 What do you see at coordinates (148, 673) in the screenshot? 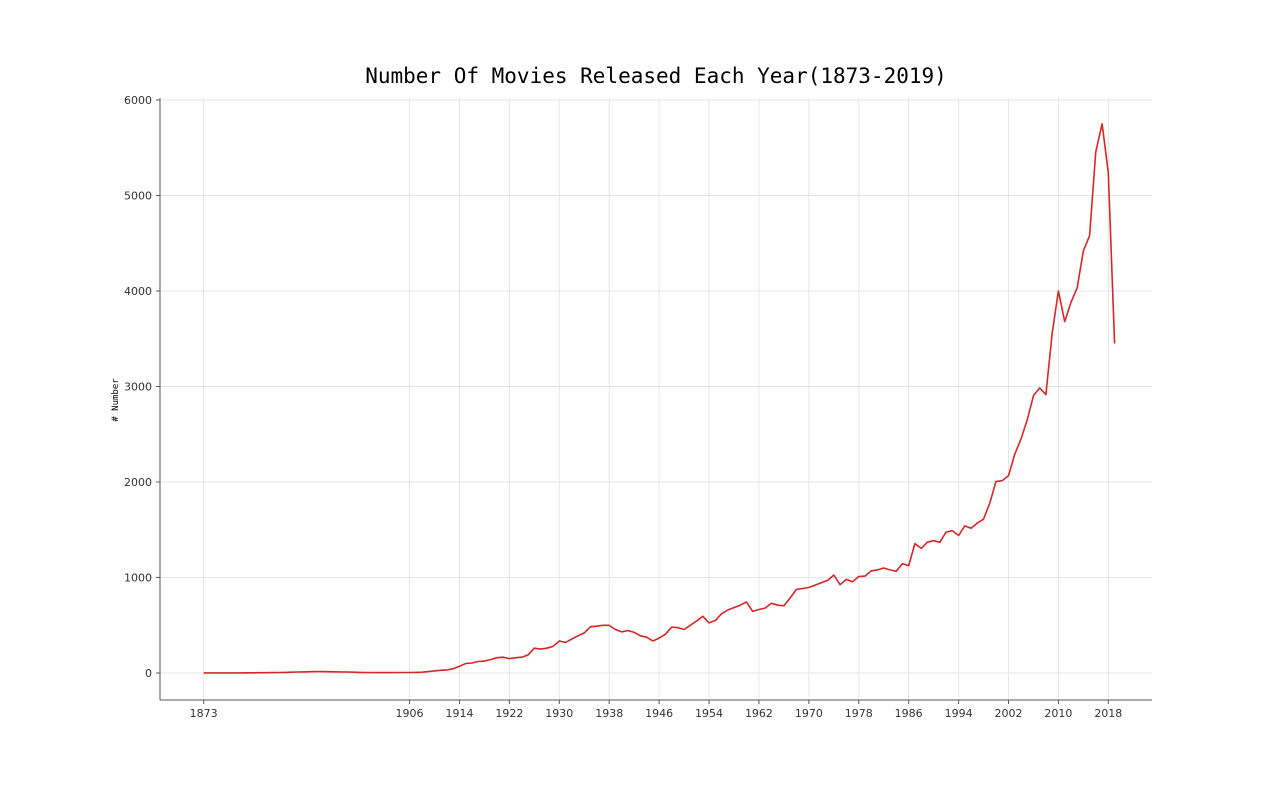
I see `y-tick-label: 0` at bounding box center [148, 673].